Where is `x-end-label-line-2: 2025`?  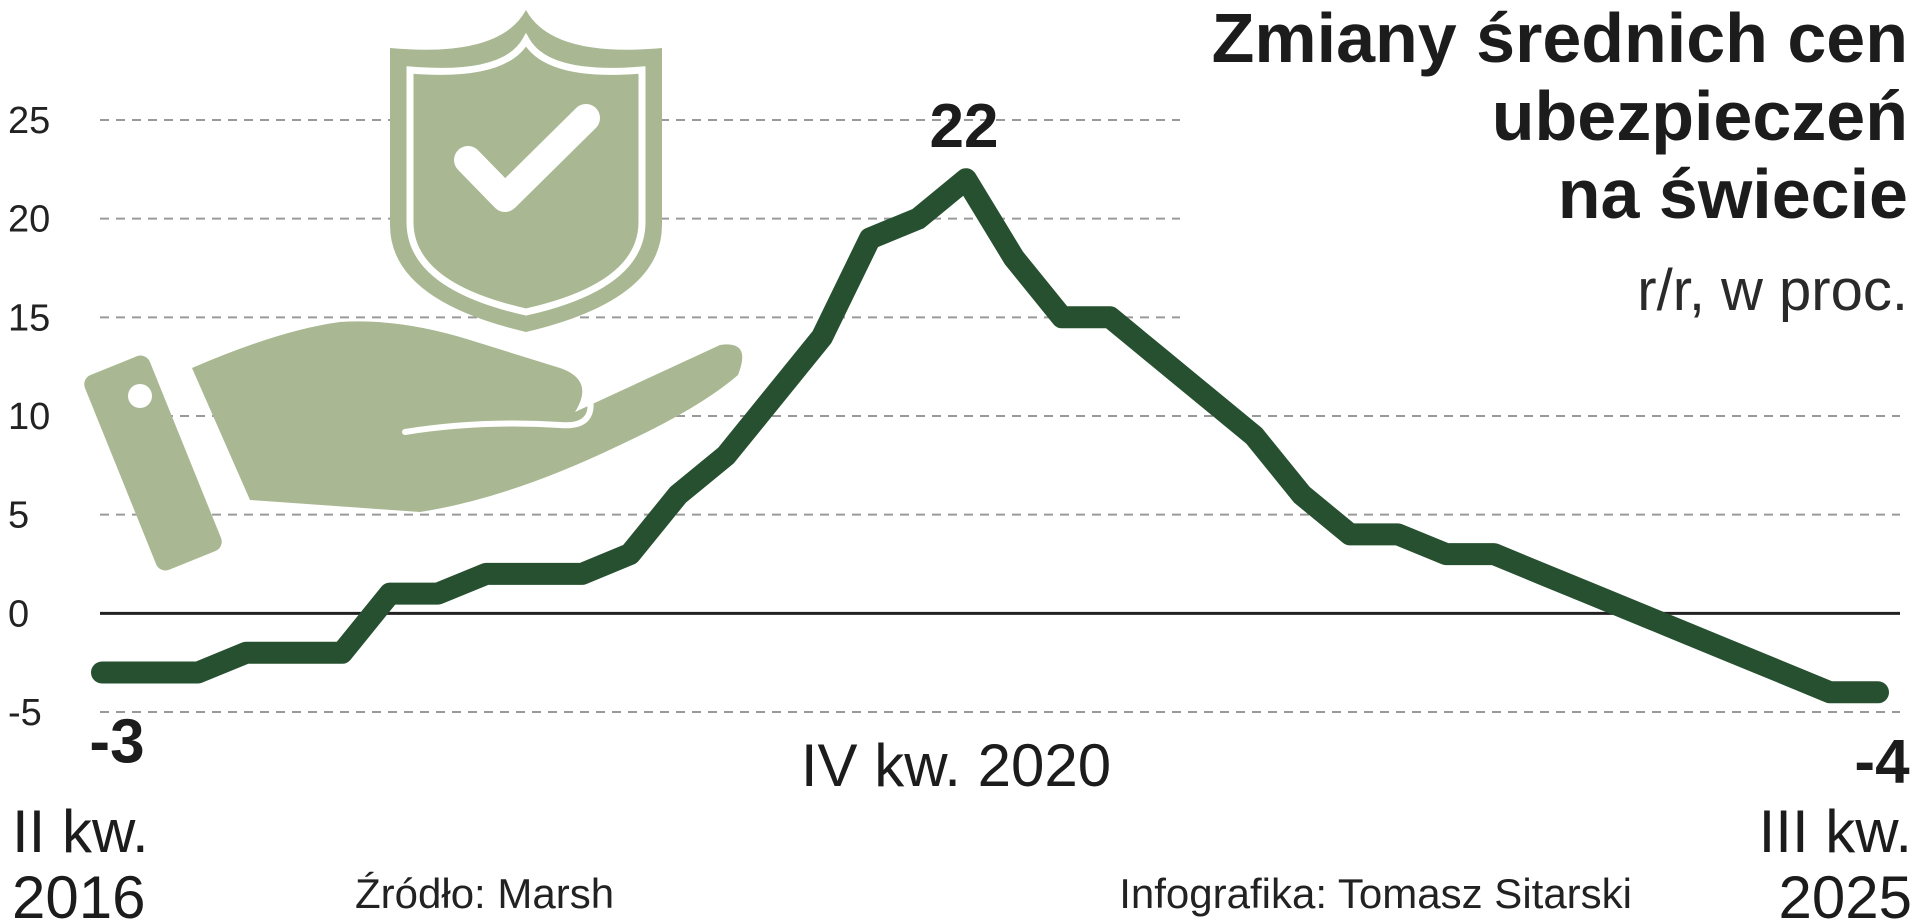 x-end-label-line-2: 2025 is located at coordinates (1845, 894).